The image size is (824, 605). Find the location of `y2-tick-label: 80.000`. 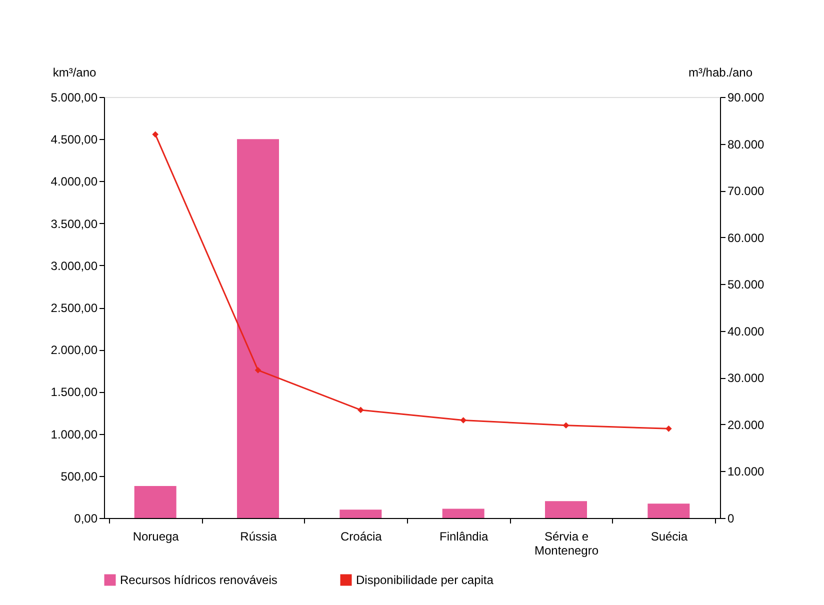

y2-tick-label: 80.000 is located at coordinates (746, 144).